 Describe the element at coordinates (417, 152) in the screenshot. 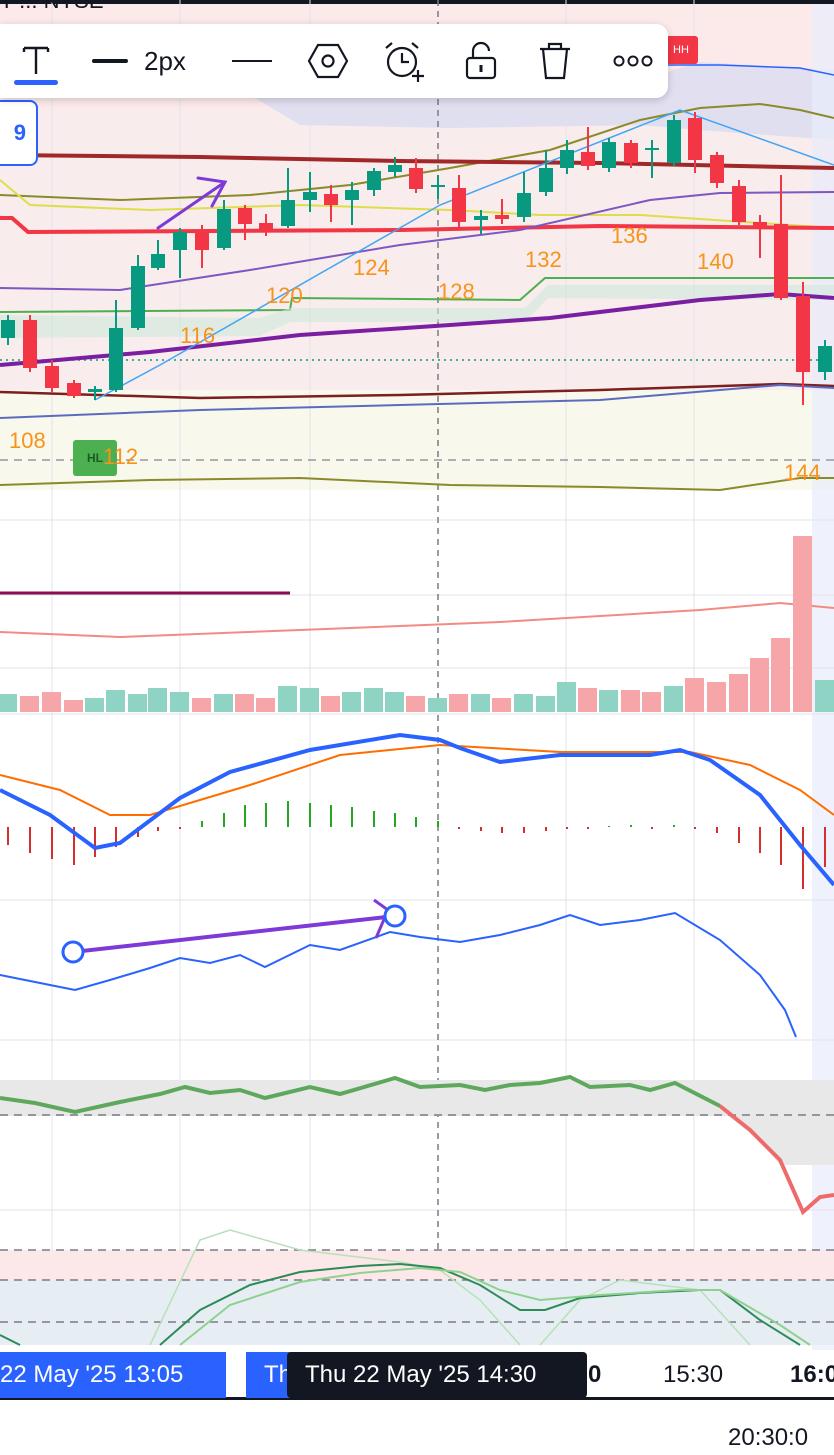

I see `olive-upper-line` at that location.